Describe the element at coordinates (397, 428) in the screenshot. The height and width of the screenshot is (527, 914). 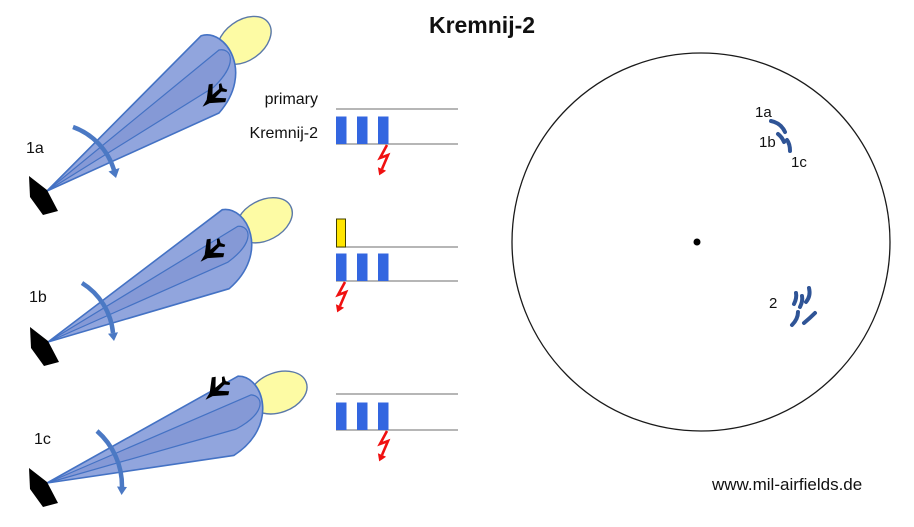
I see `timing-diagram-1c` at that location.